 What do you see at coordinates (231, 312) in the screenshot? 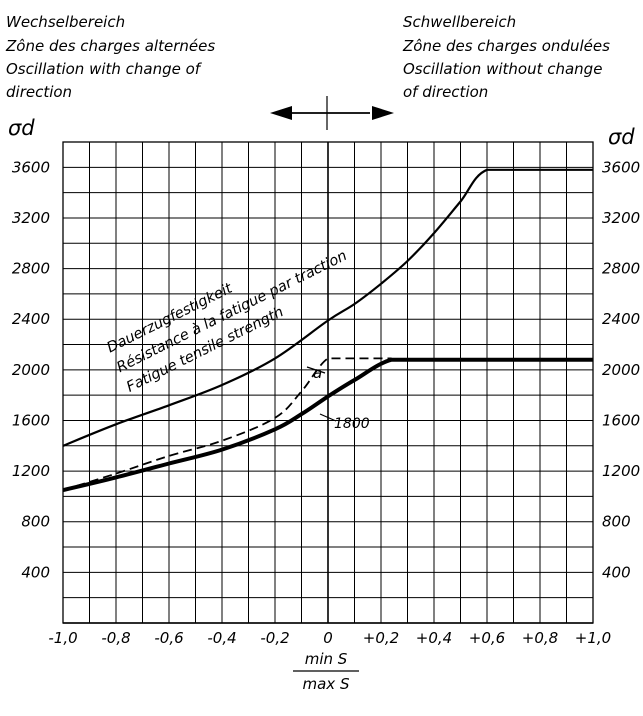
I see `curve-label-fr: Résistance à la fatigue par traction` at bounding box center [231, 312].